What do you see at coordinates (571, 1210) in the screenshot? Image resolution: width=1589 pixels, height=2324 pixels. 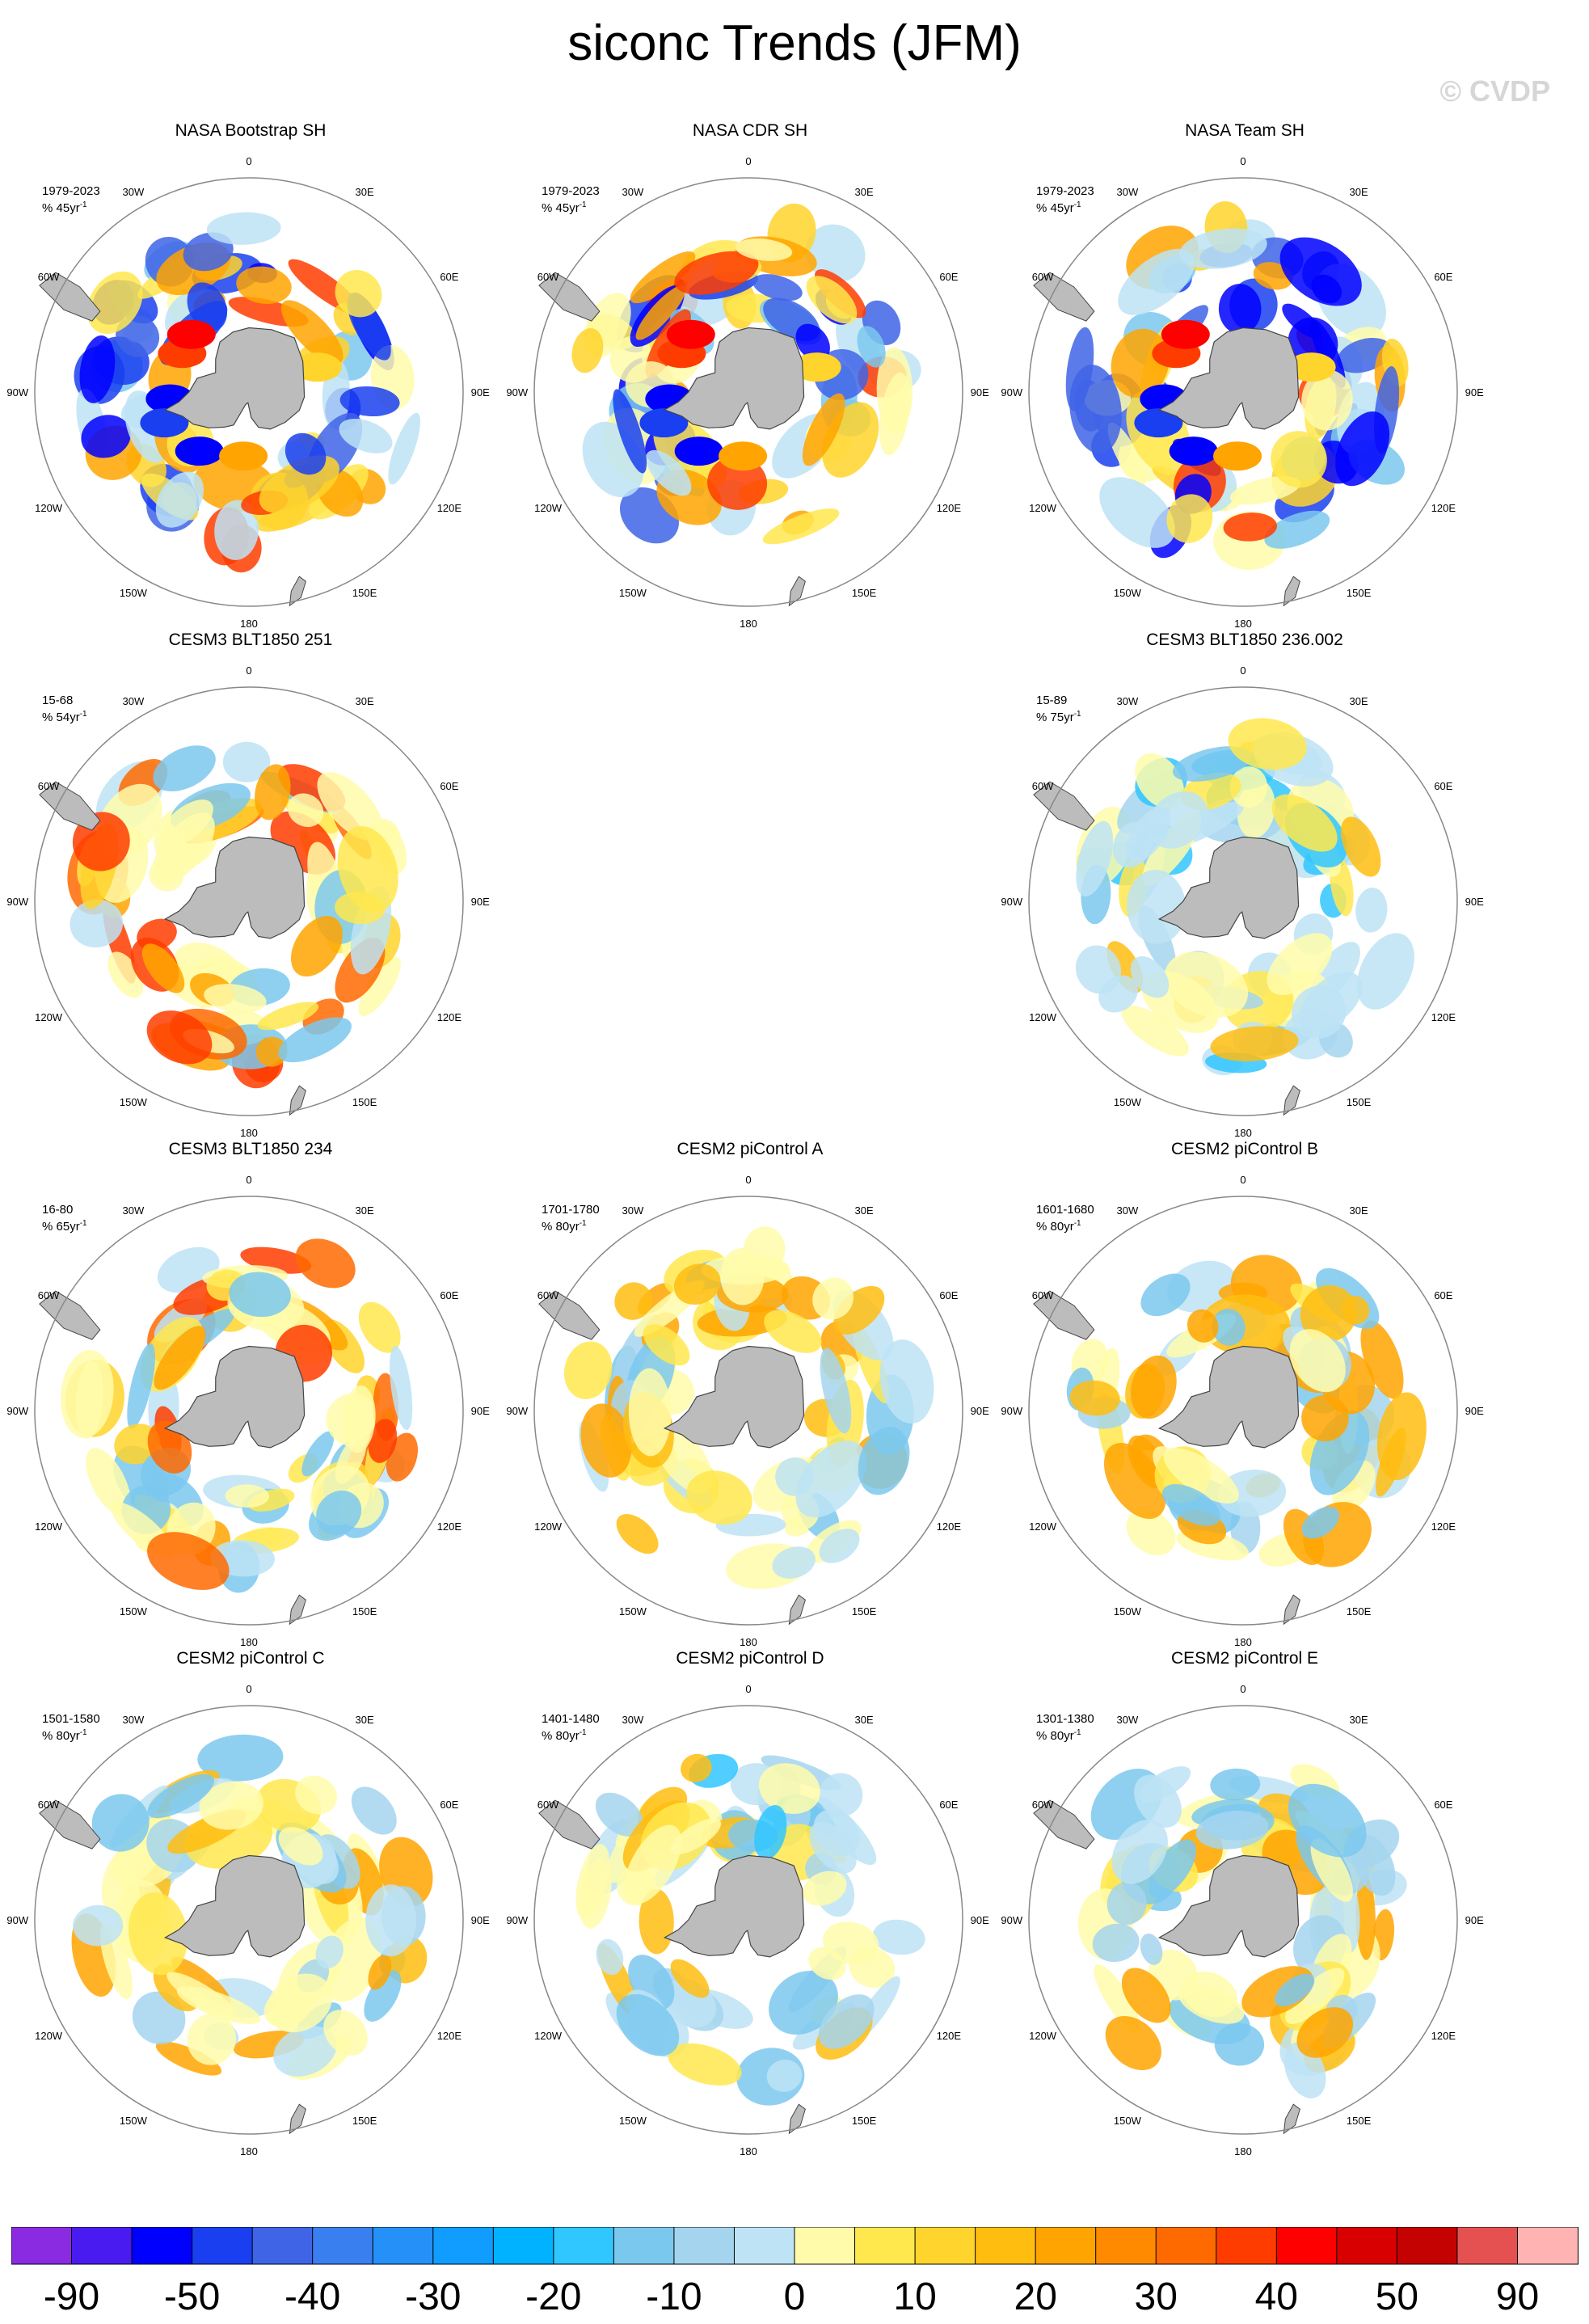 I see `period-years: 1701-1780` at bounding box center [571, 1210].